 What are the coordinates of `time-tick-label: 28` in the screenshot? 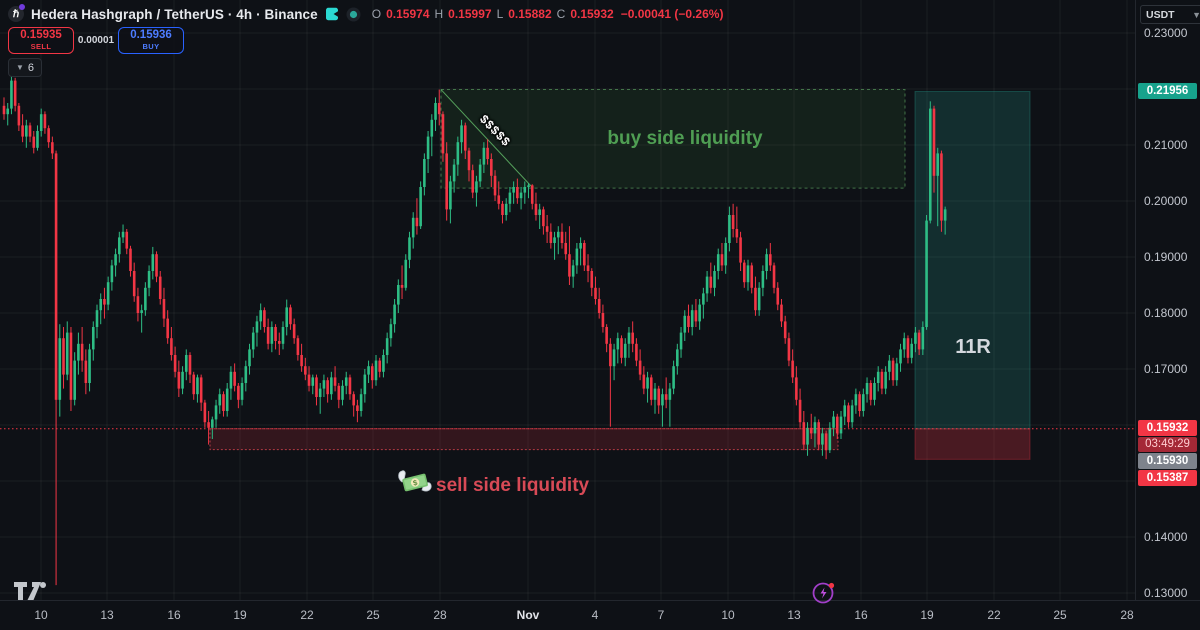 It's located at (1127, 615).